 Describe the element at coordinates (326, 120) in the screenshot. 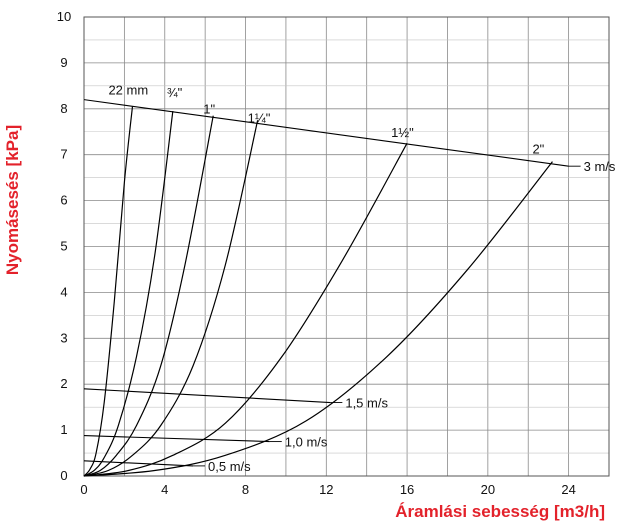

I see `series-labels: 22 mm ¾" 1" 1¼" 1½" 2"` at that location.